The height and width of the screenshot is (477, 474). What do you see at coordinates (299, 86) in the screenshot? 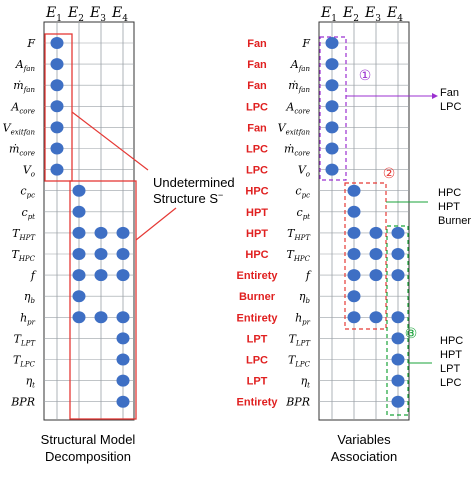
I see `right-variable-label: ṁfan` at bounding box center [299, 86].